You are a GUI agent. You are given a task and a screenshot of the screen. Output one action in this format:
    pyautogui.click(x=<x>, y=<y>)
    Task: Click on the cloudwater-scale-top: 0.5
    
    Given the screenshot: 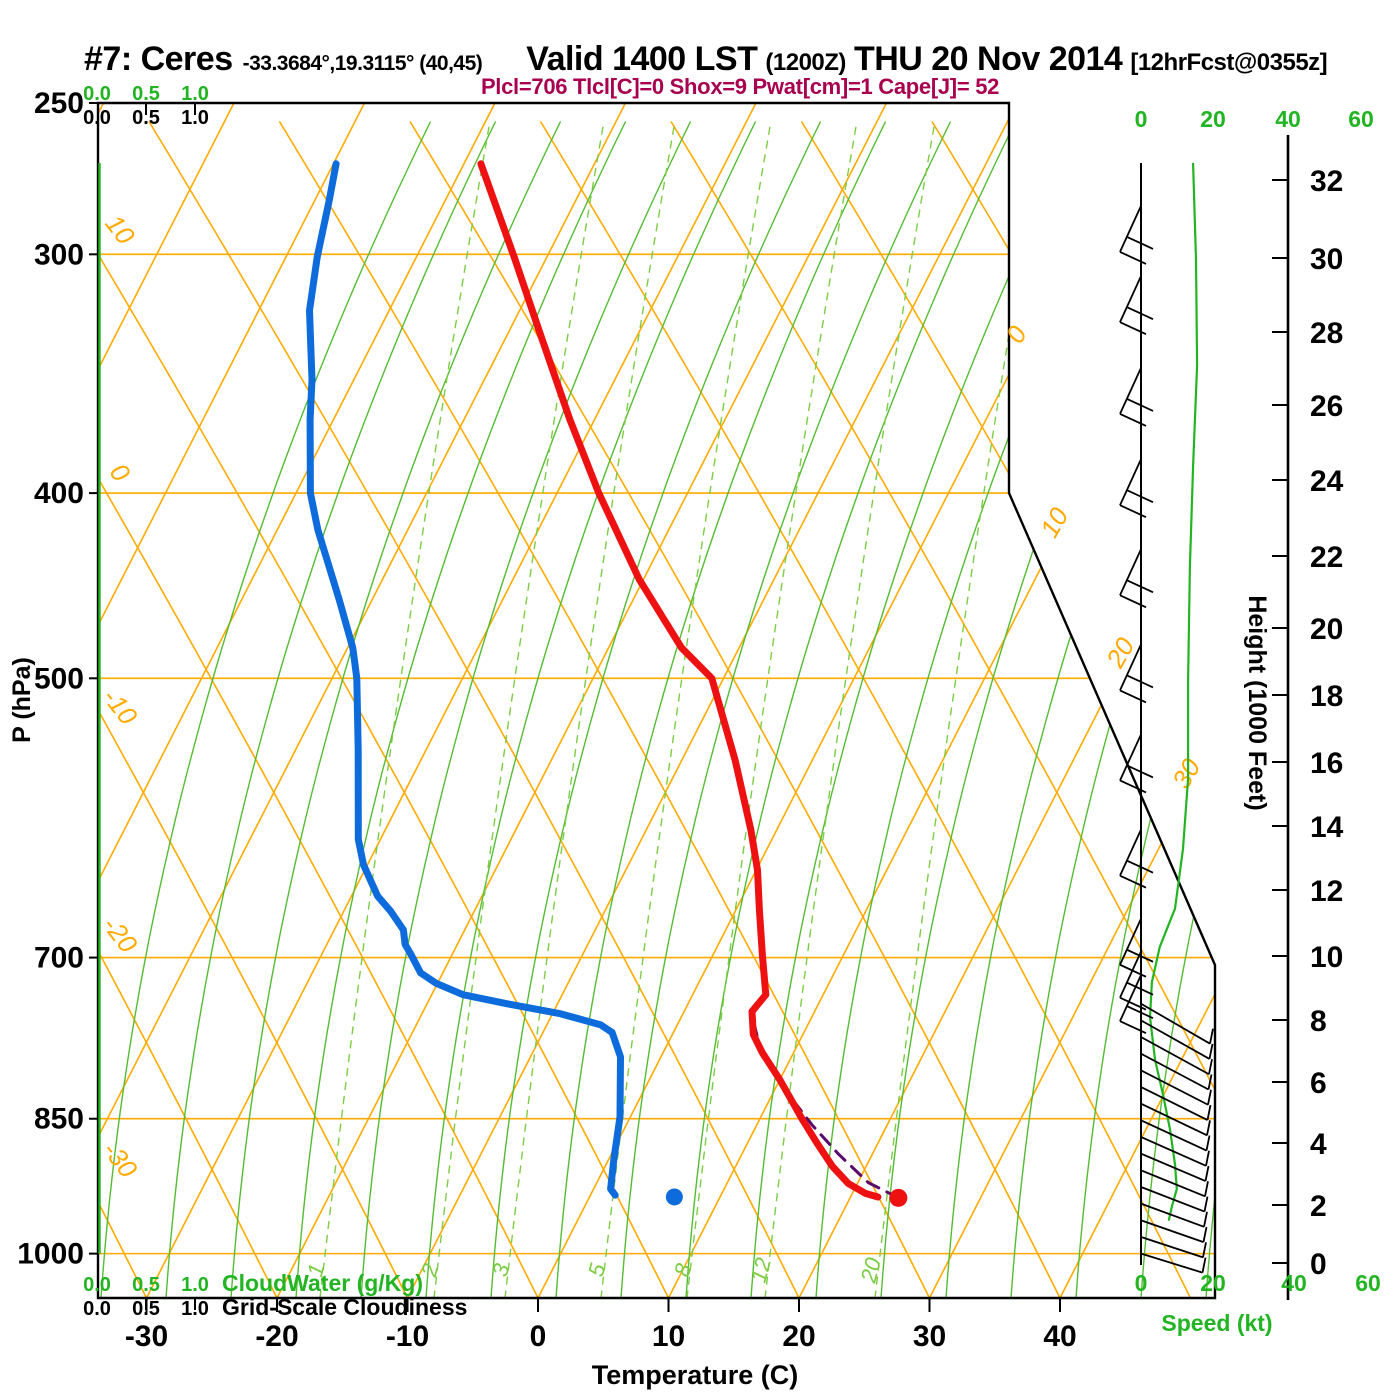 What is the action you would take?
    pyautogui.click(x=146, y=94)
    